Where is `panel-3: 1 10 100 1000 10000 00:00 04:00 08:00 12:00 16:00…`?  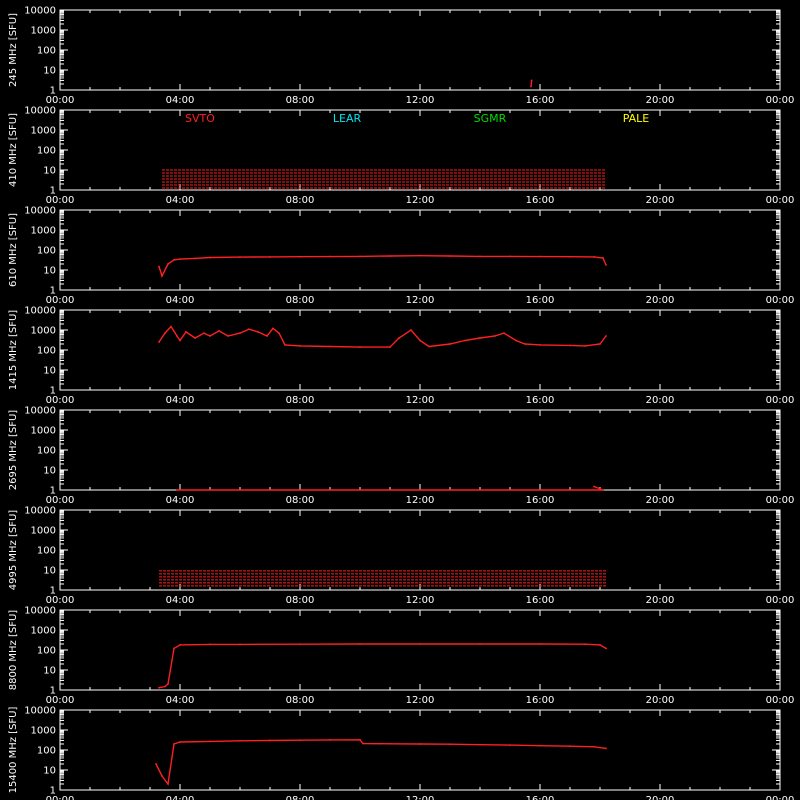 panel-3: 1 10 100 1000 10000 00:00 04:00 08:00 12:00 16:00… is located at coordinates (401, 256).